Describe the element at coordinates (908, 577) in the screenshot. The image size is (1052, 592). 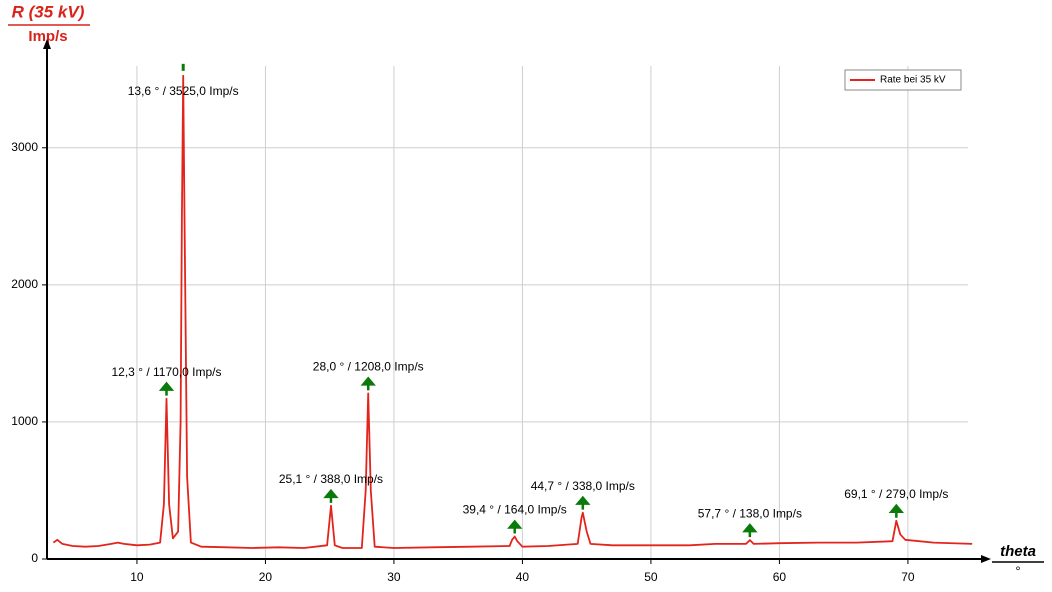
I see `x-tick-label: 70` at that location.